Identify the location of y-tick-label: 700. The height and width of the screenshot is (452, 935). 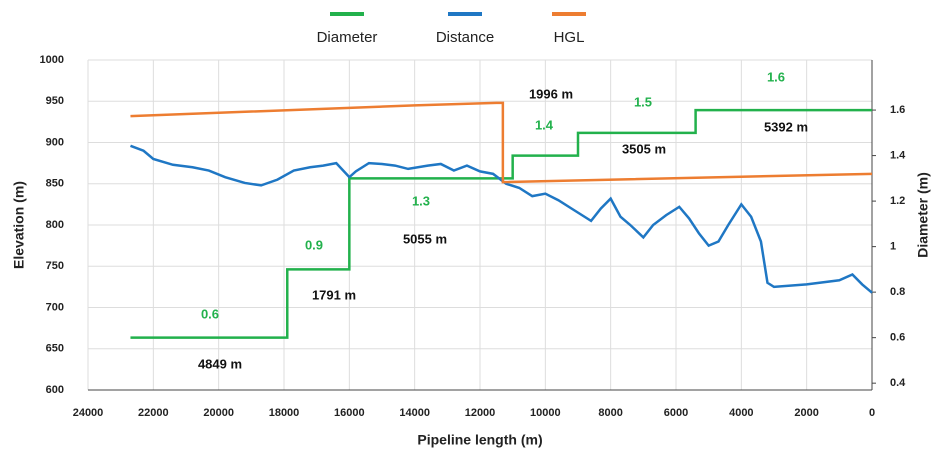
(55, 307).